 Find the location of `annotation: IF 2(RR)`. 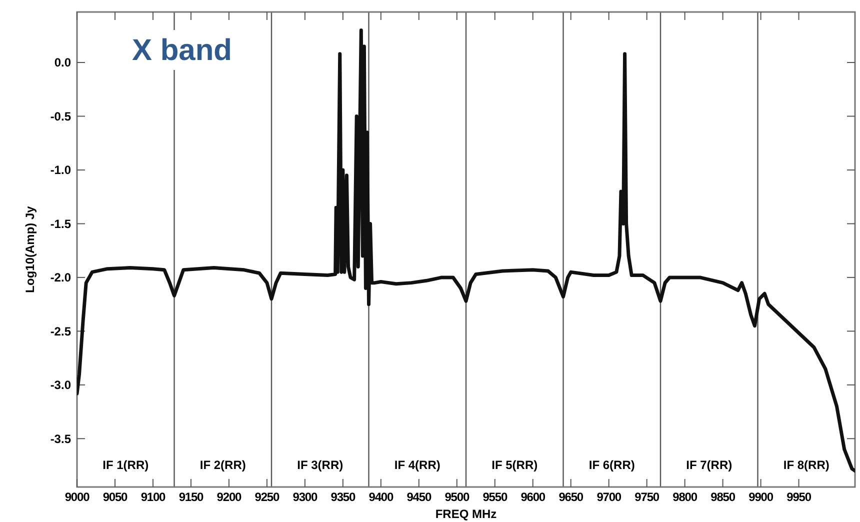

annotation: IF 2(RR) is located at coordinates (223, 465).